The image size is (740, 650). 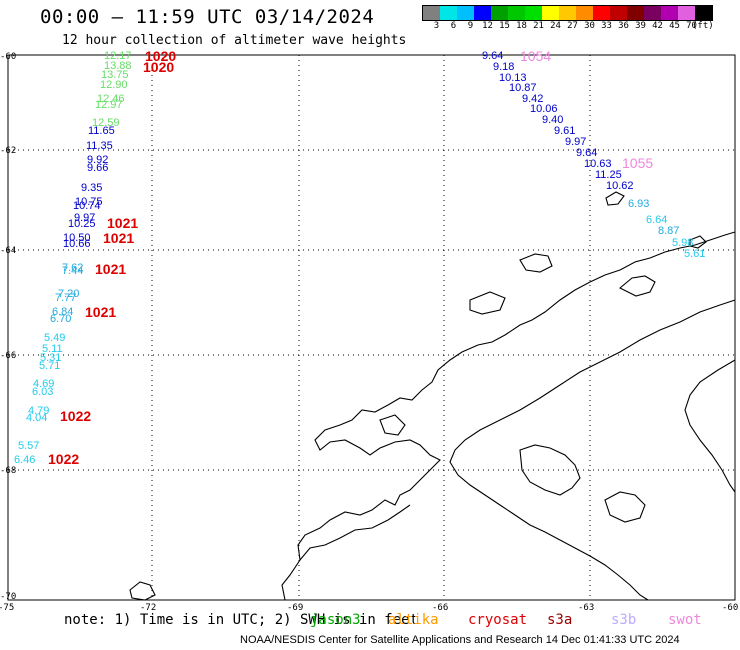 I want to click on wave-height-label: 7.20, so click(x=69, y=294).